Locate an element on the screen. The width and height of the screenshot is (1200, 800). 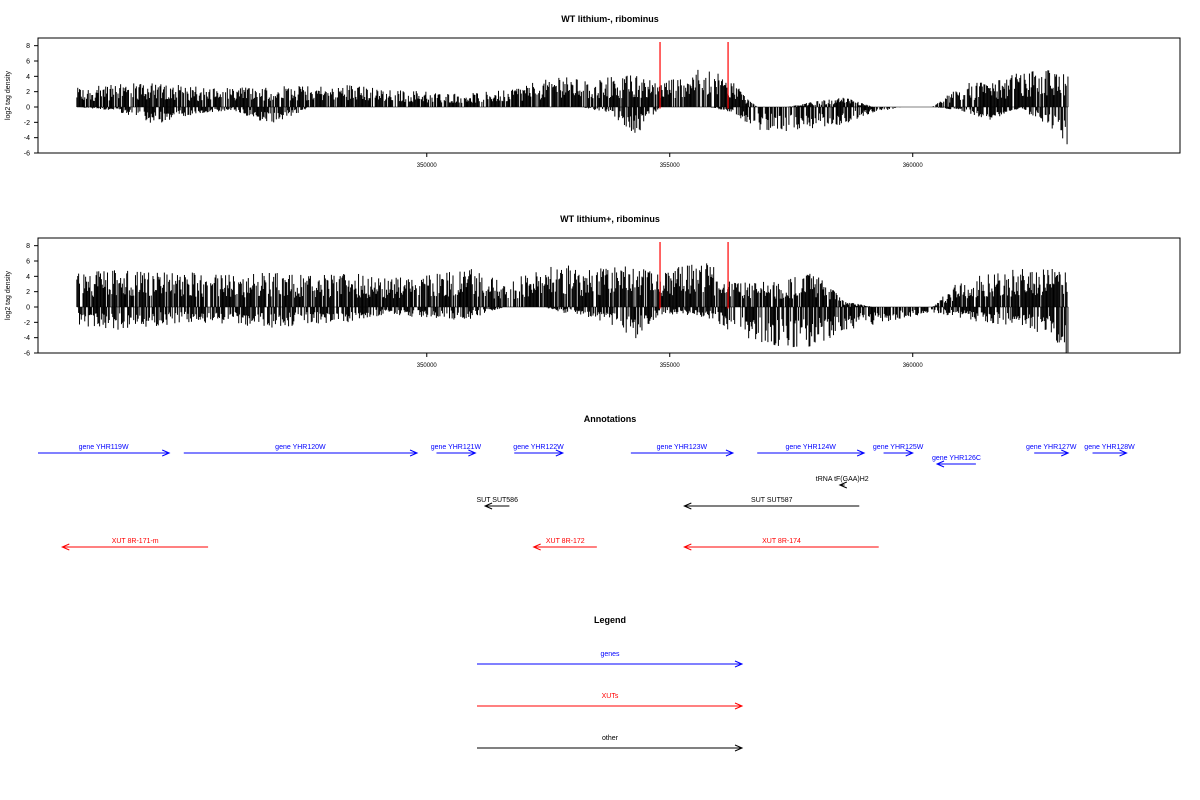
feature-label: XUT 8R-171-m is located at coordinates (135, 541).